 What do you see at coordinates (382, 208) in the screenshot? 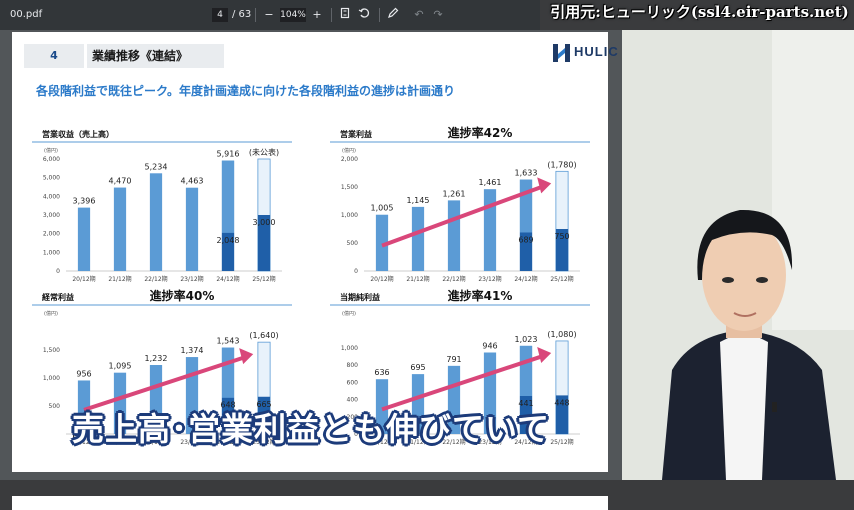
I see `bar-value-label: 1,005` at bounding box center [382, 208].